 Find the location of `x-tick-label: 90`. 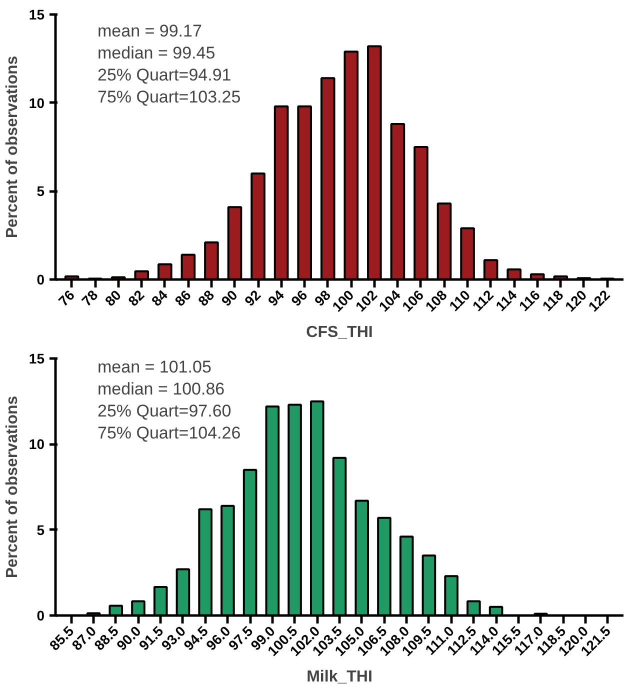

x-tick-label: 90 is located at coordinates (229, 298).